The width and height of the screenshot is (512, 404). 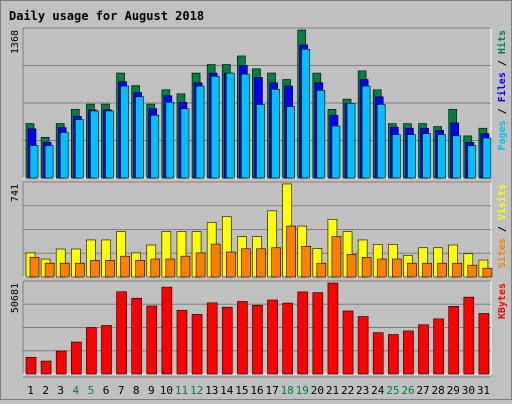 I want to click on legend-pages: Pages, so click(x=502, y=135).